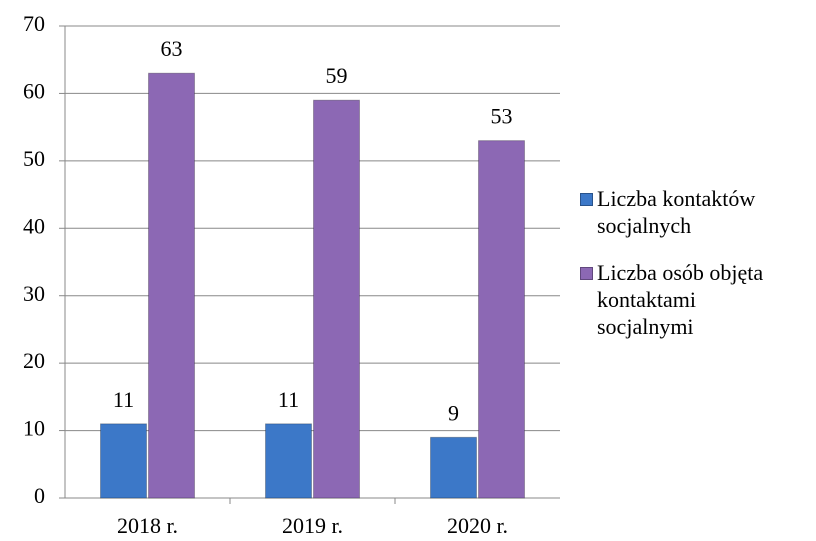  I want to click on y-tick-label: 60, so click(34, 90).